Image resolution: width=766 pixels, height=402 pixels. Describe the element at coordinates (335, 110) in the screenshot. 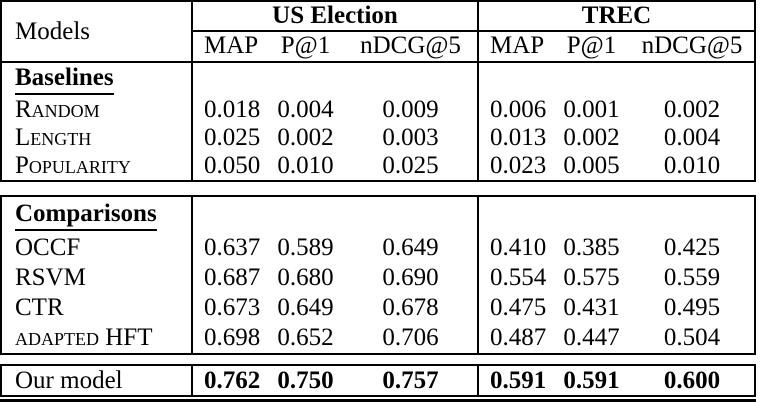

I see `values-row-random-us: 0.018 0.004 0.009` at that location.